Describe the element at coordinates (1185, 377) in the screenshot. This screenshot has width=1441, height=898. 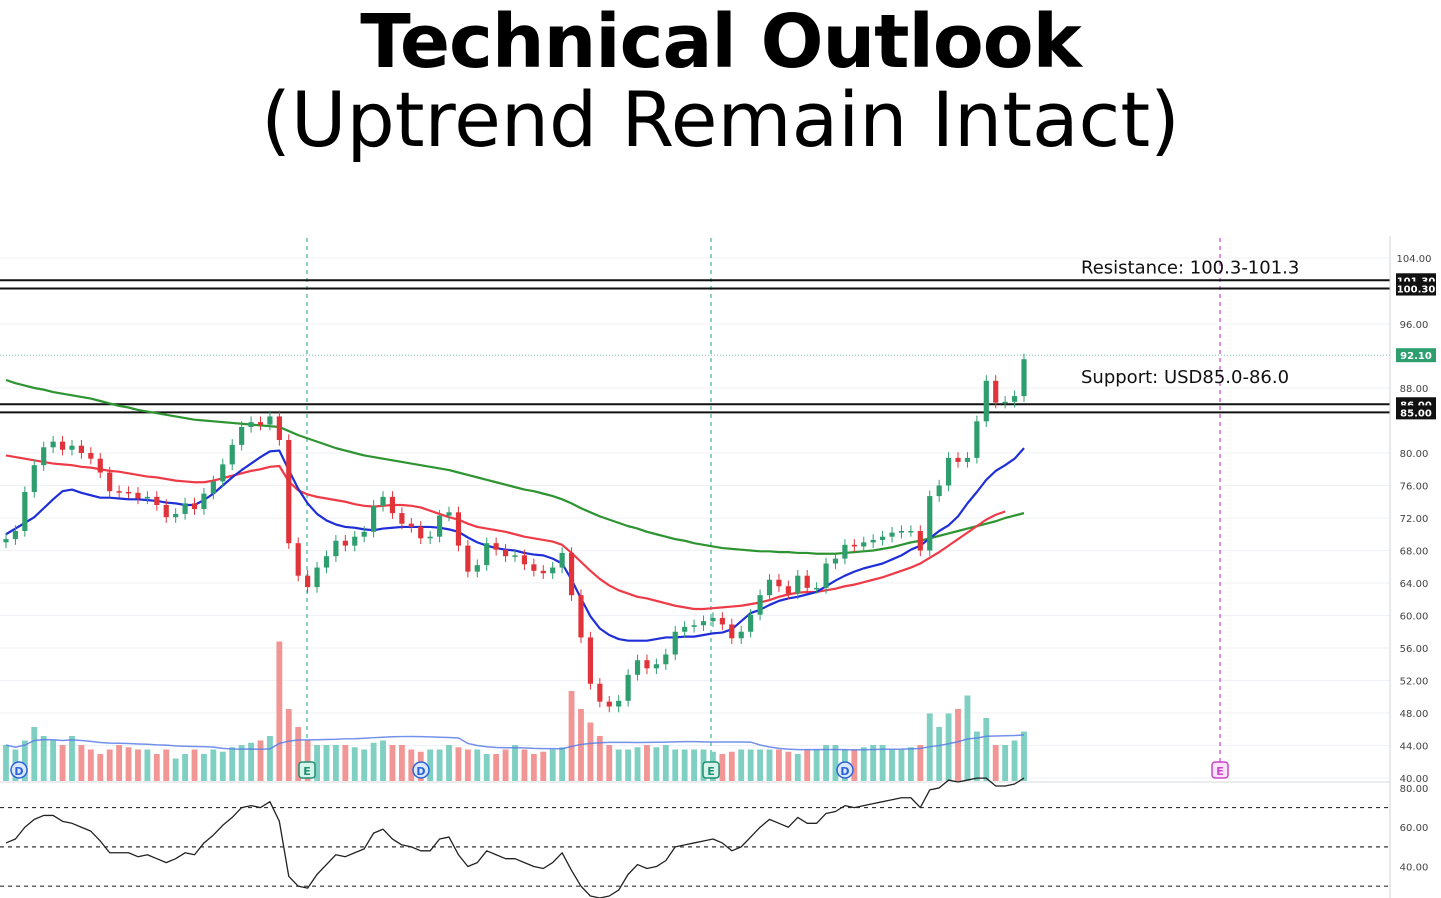
I see `annotation-label: Support: USD85.0-86.0` at that location.